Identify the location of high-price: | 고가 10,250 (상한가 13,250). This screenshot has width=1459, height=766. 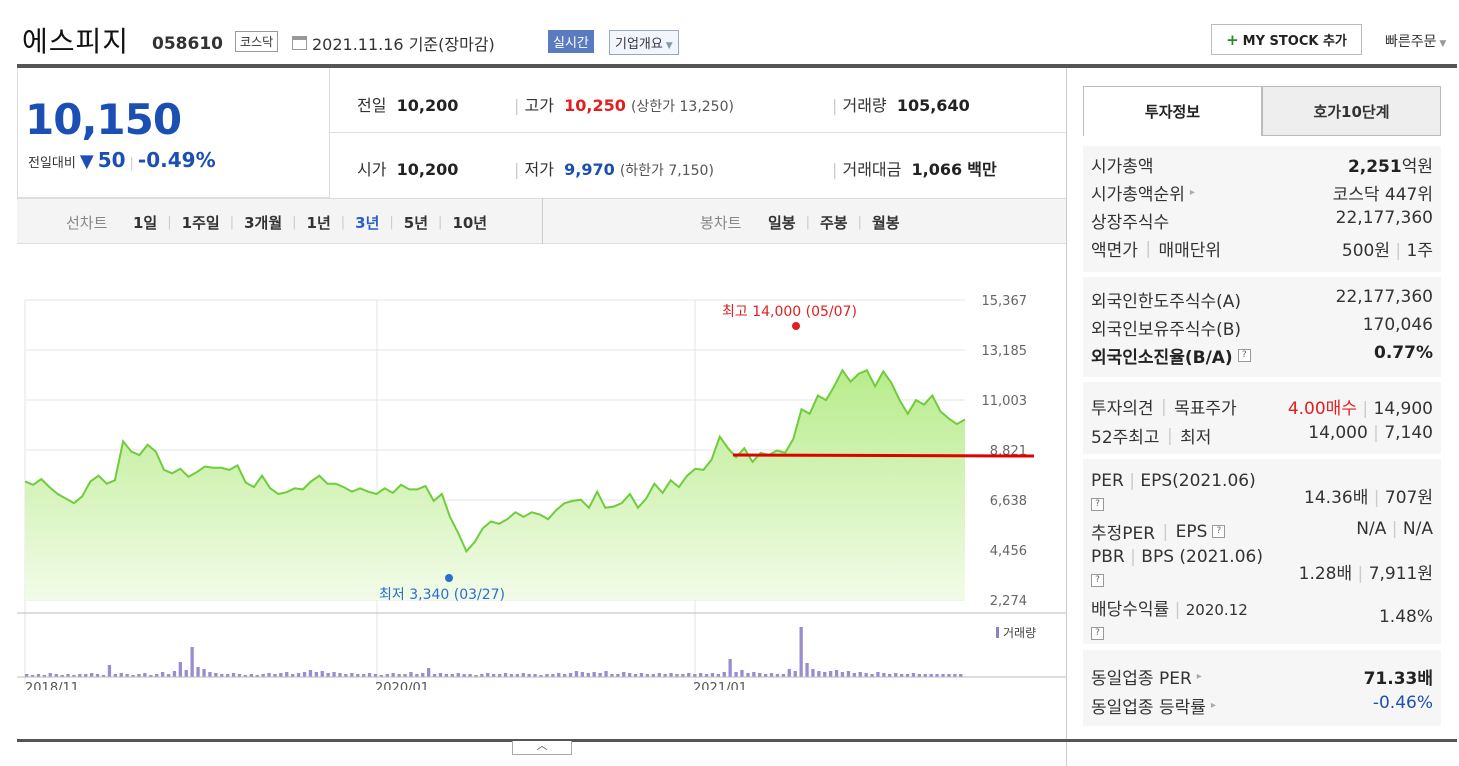
(624, 105).